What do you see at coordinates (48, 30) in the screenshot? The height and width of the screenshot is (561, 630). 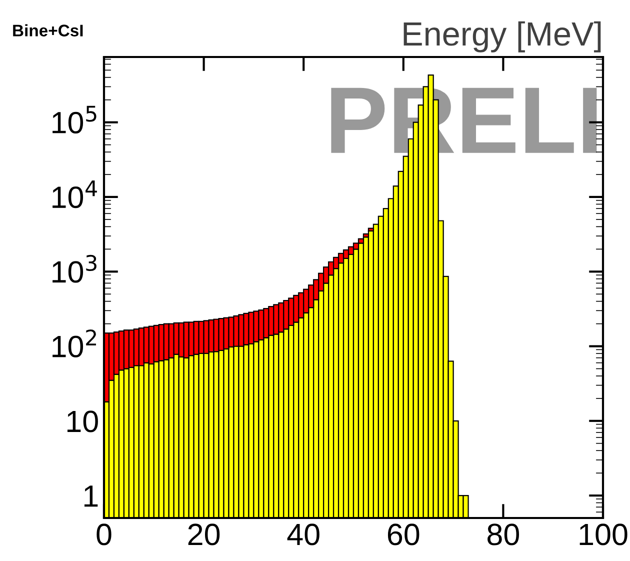 I see `chart-title: Bine+CsI` at bounding box center [48, 30].